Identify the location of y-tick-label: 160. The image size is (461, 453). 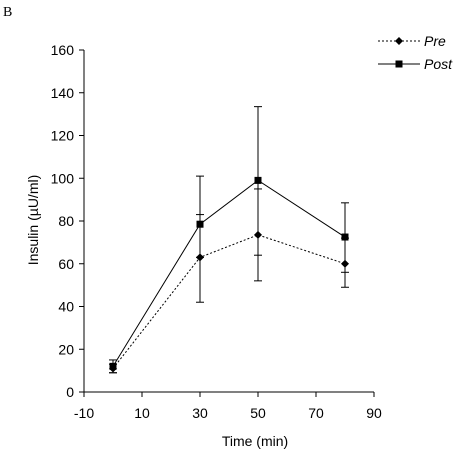
(63, 50).